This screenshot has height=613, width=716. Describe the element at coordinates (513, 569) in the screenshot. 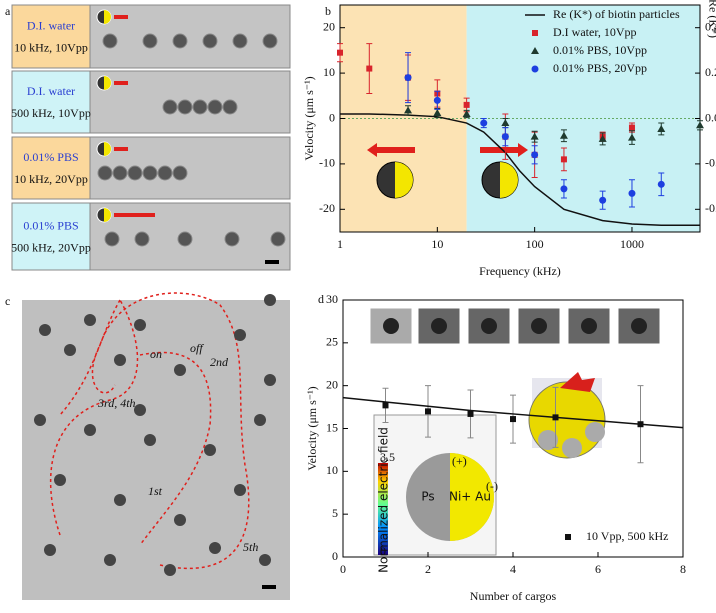

I see `x-tick-label: 4` at that location.